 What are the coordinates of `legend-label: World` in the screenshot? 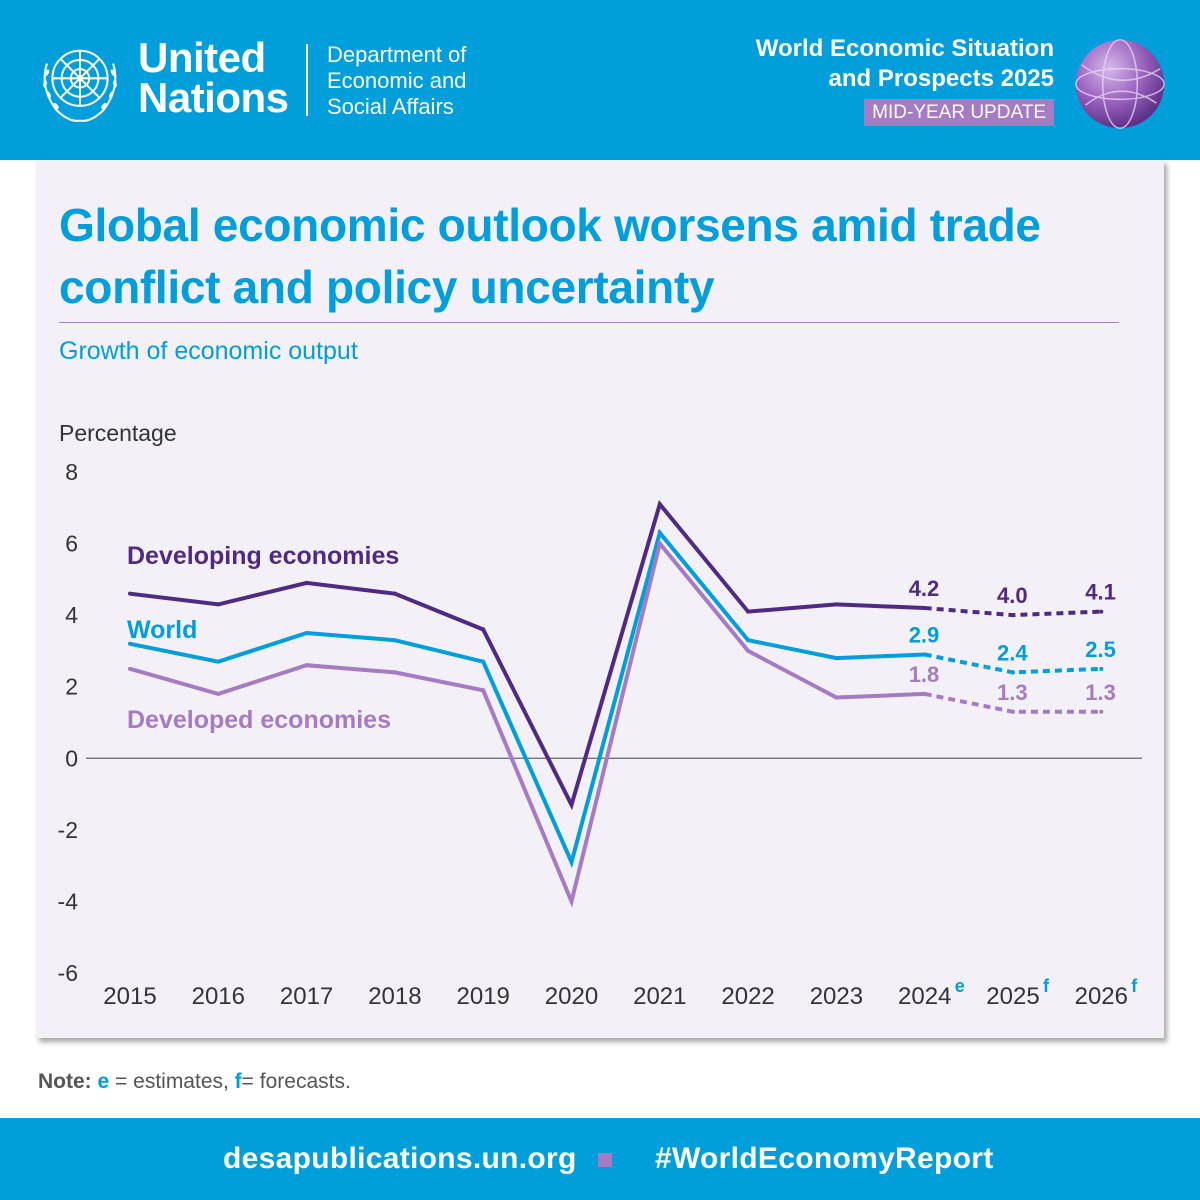 It's located at (162, 630).